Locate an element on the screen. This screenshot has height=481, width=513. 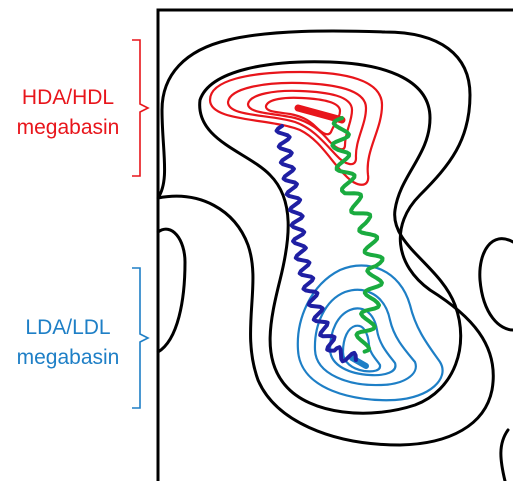
lda-label-line1: LDA/LDL is located at coordinates (67, 327).